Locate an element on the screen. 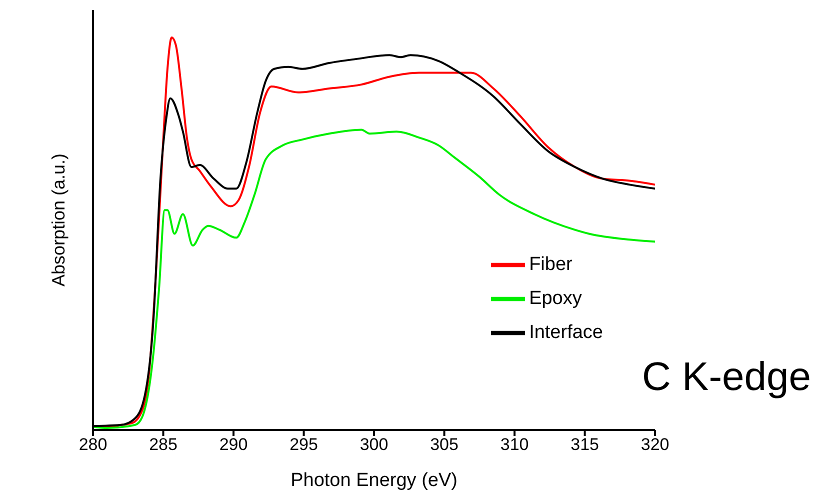 Image resolution: width=825 pixels, height=499 pixels. x-tick-label: 285 is located at coordinates (163, 444).